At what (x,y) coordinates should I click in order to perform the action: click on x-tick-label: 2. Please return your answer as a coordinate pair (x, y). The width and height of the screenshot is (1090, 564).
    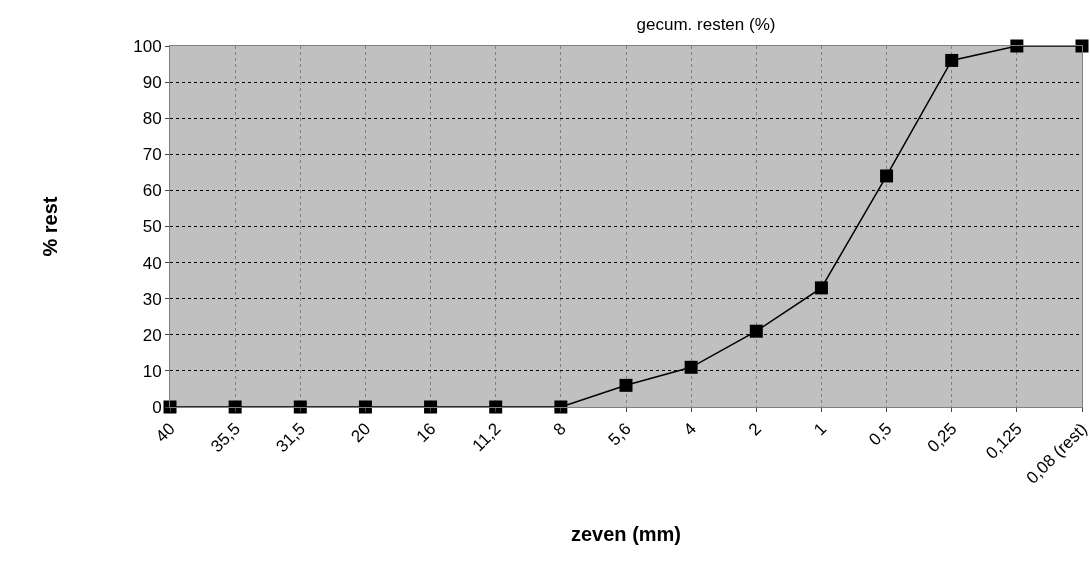
    Looking at the image, I should click on (755, 429).